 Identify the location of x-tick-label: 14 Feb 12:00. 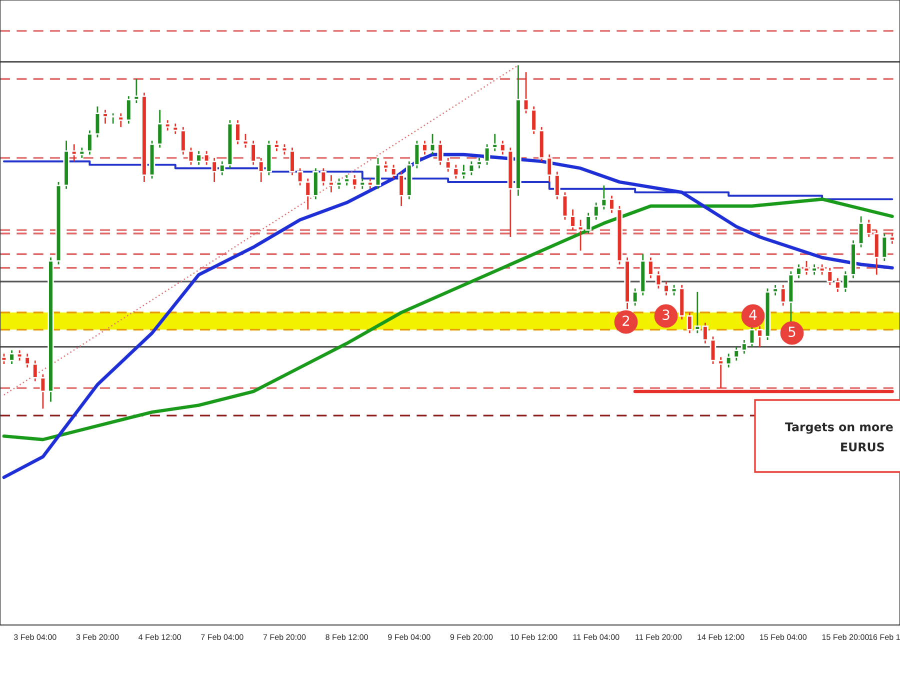
(721, 637).